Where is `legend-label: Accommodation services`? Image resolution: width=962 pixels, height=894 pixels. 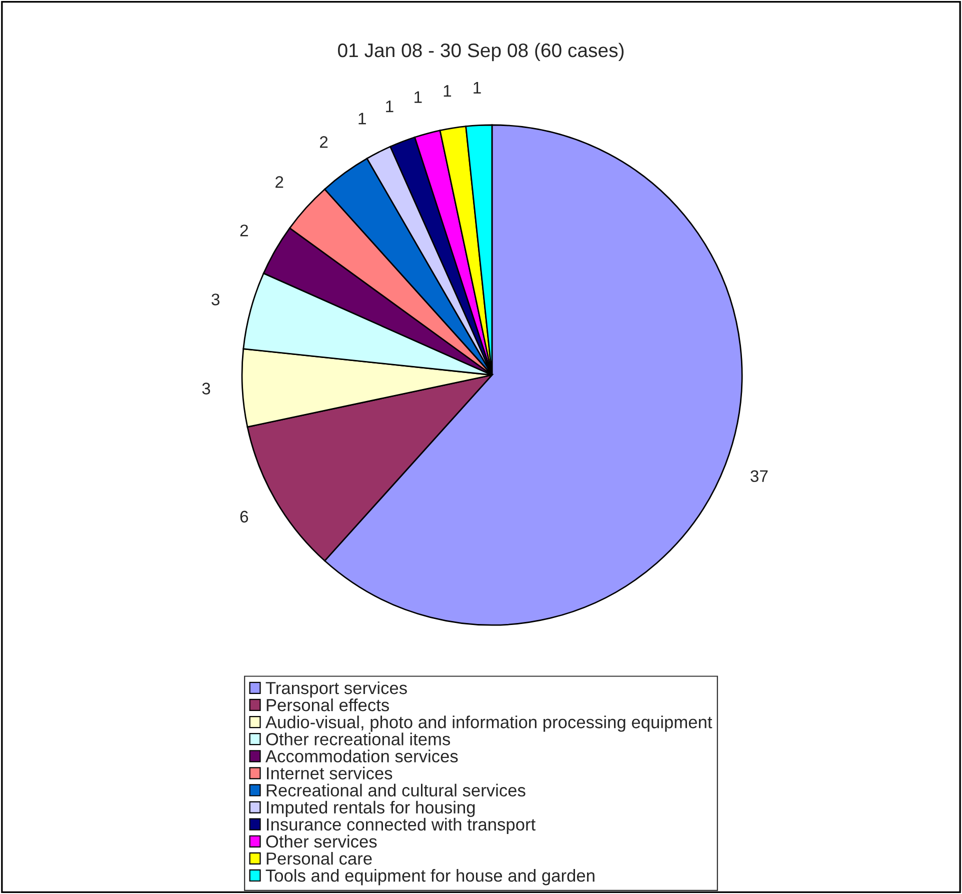
legend-label: Accommodation services is located at coordinates (361, 756).